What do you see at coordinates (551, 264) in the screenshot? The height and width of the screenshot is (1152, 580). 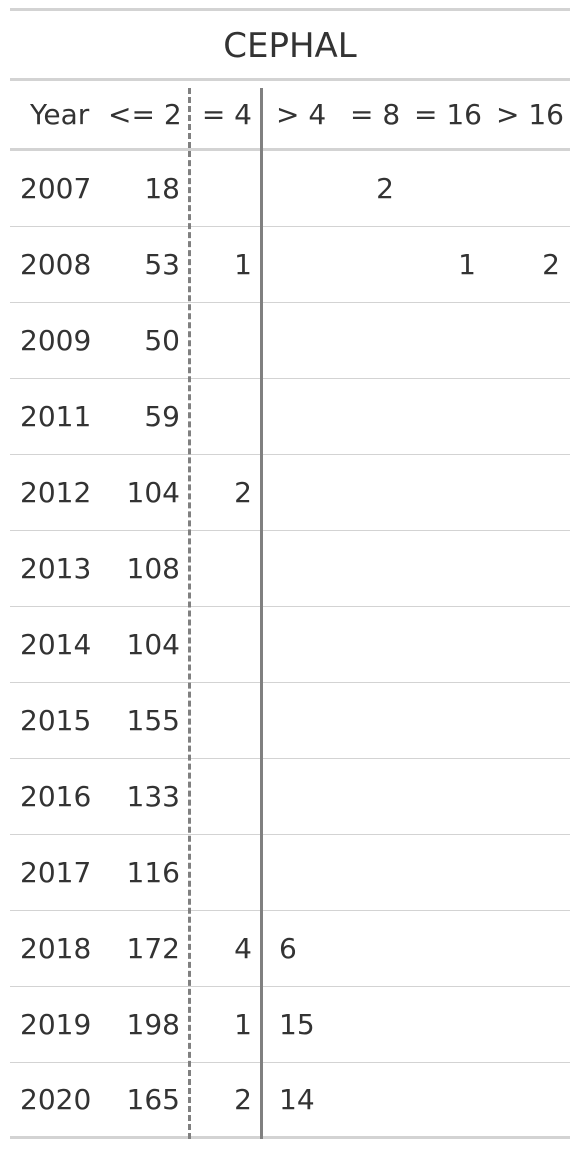 I see `cell-gt16: 2` at bounding box center [551, 264].